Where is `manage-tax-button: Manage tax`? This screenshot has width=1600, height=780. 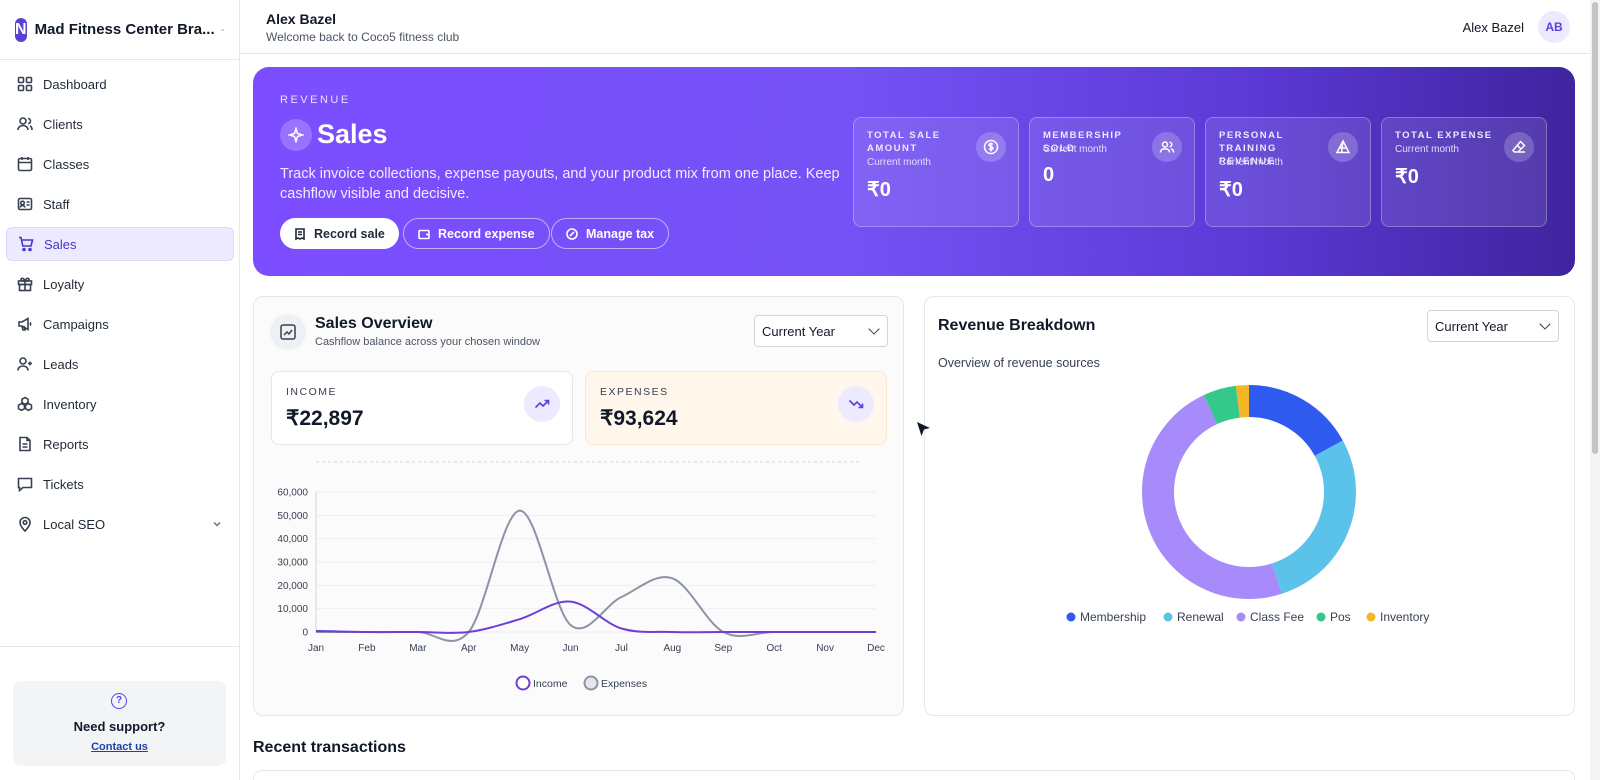 manage-tax-button: Manage tax is located at coordinates (610, 233).